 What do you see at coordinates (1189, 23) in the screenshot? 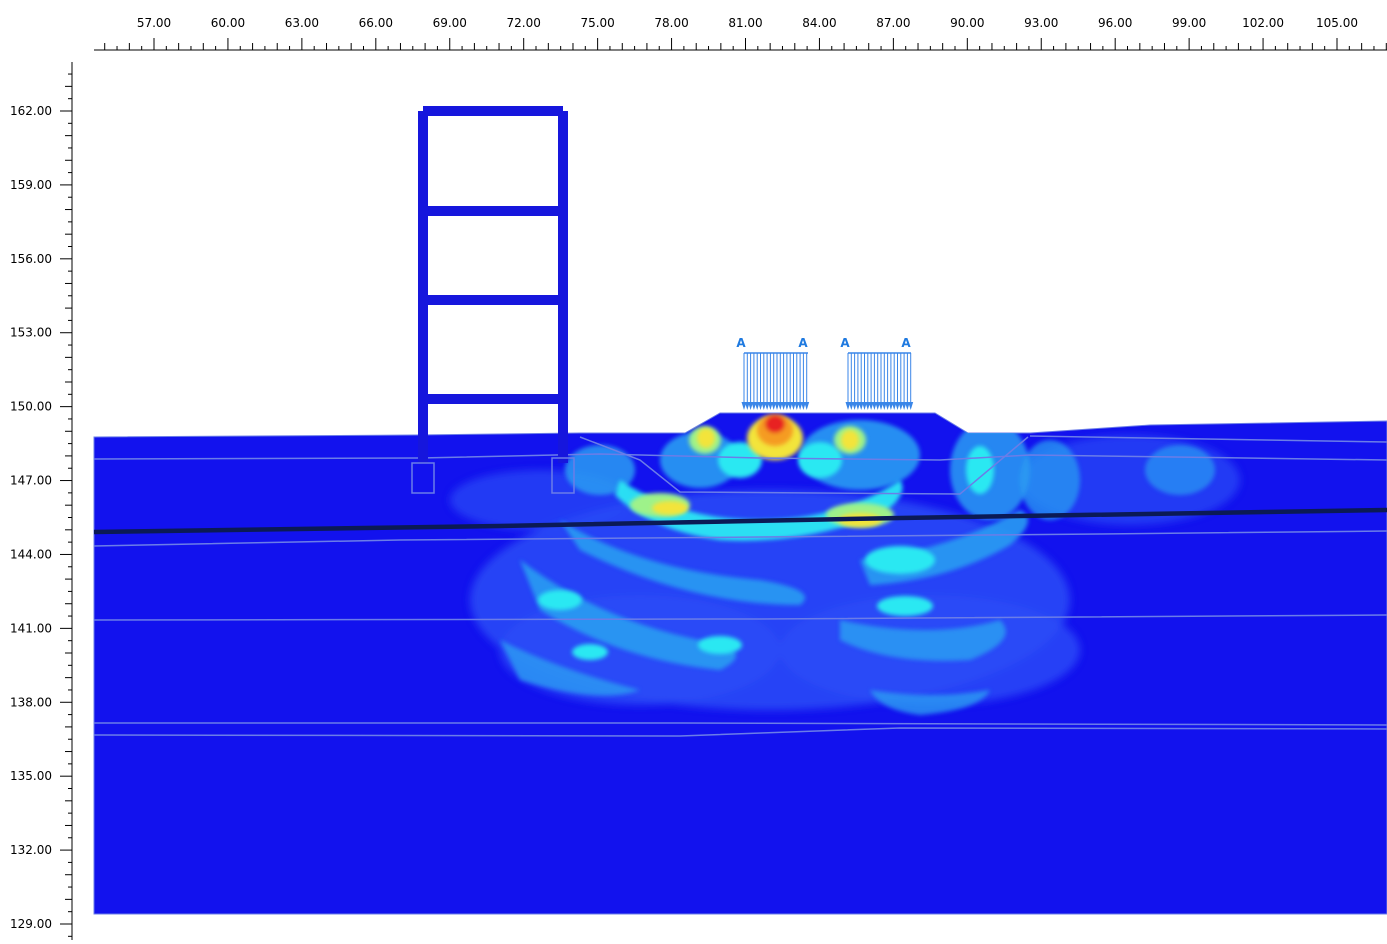
I see `ruler-label-x: 99.00` at bounding box center [1189, 23].